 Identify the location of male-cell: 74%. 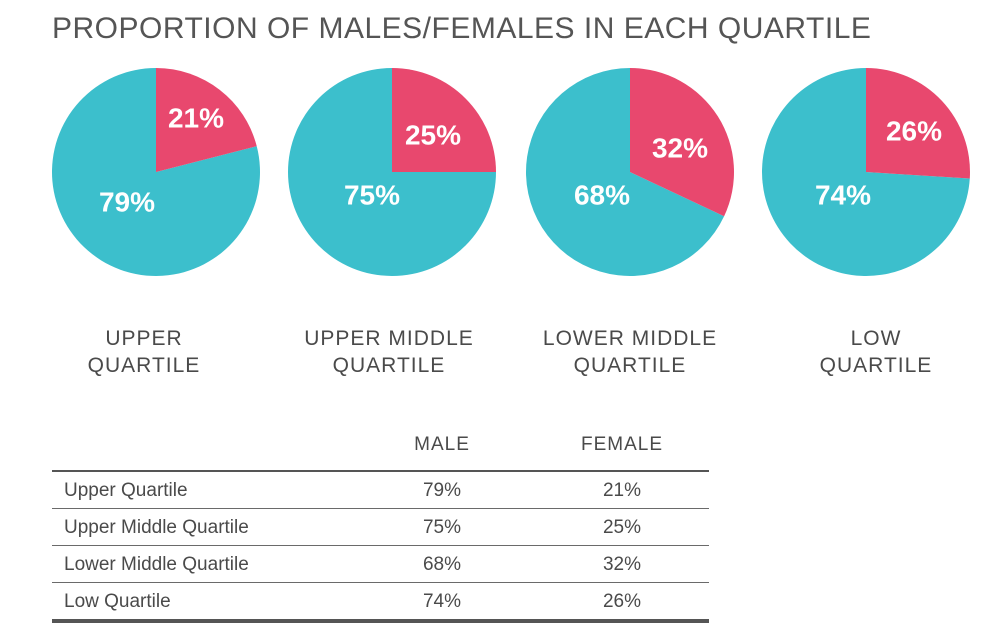
(442, 601).